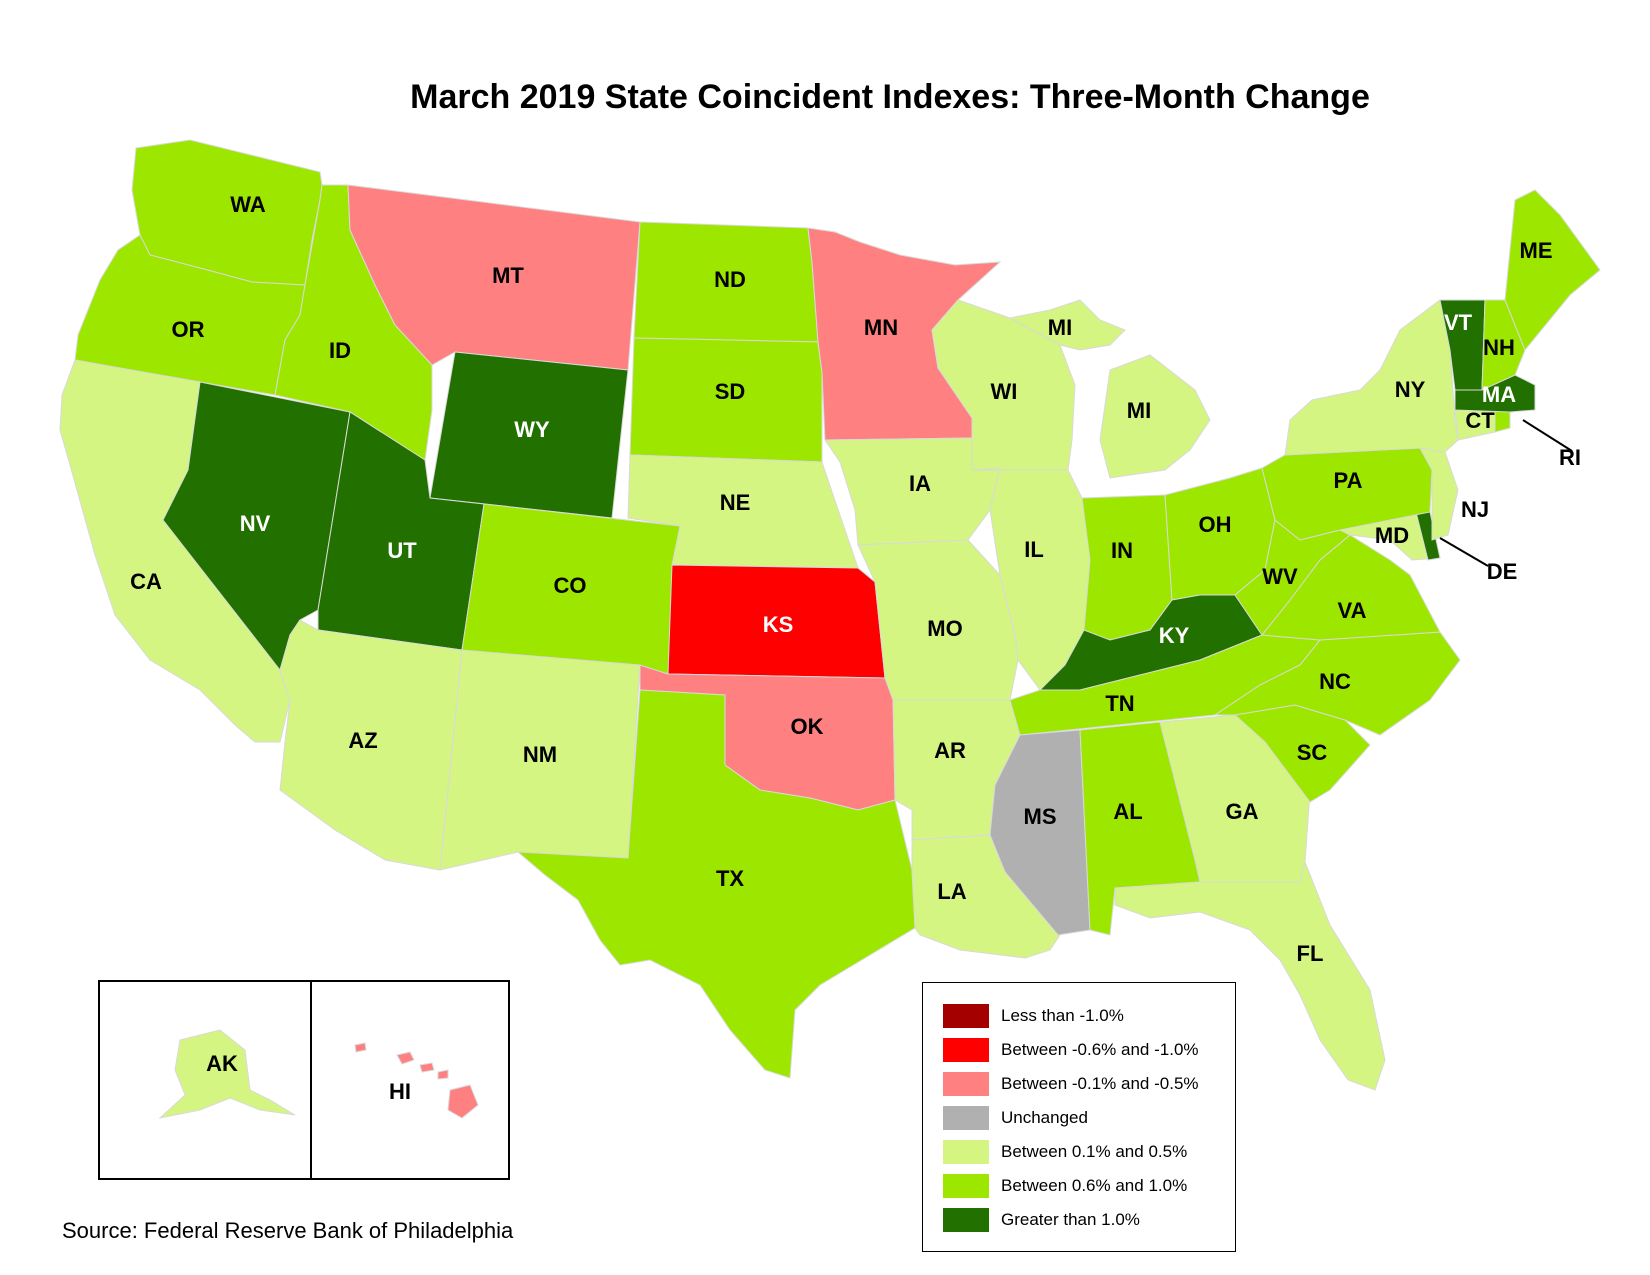  What do you see at coordinates (311, 1080) in the screenshot?
I see `inset-divider` at bounding box center [311, 1080].